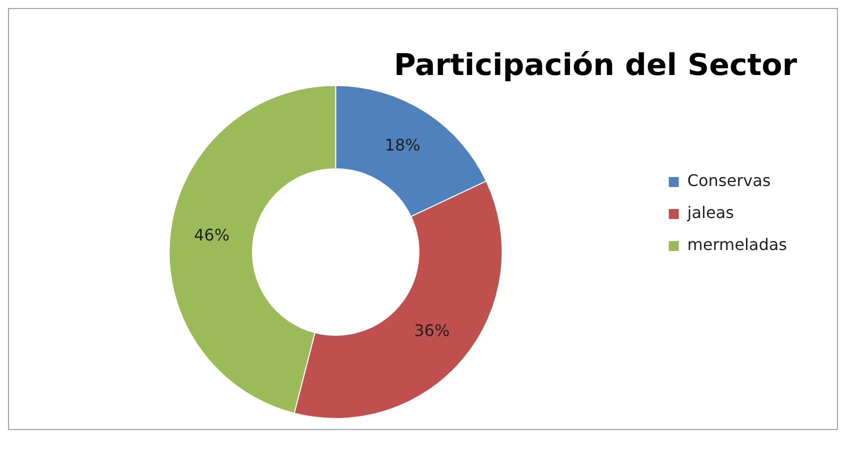 The height and width of the screenshot is (453, 846). Describe the element at coordinates (729, 180) in the screenshot. I see `legend-label: Conservas` at that location.